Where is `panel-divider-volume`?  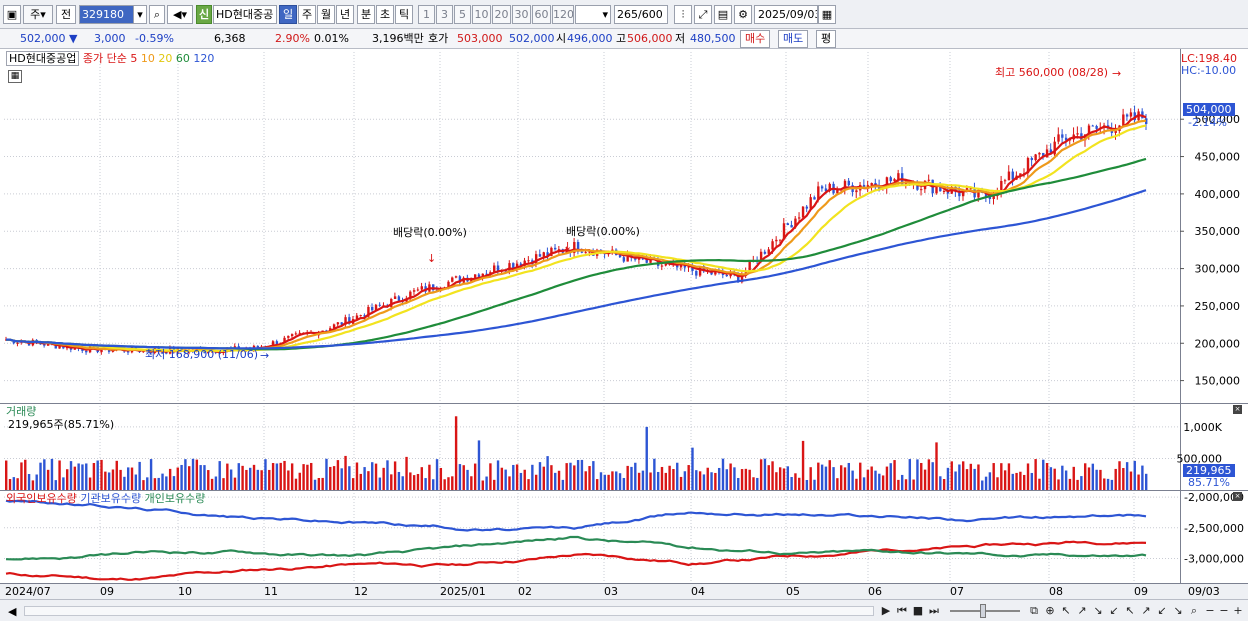 panel-divider-volume is located at coordinates (624, 403).